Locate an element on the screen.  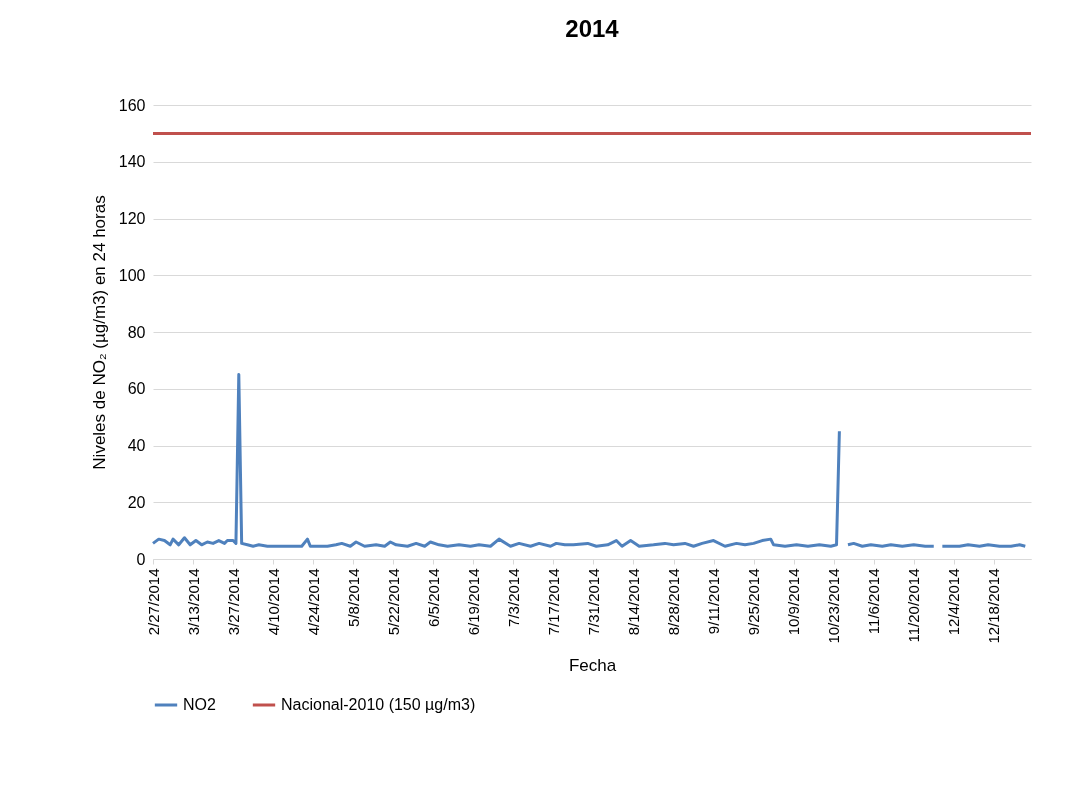
x-tick-label: 7/31/2014 is located at coordinates (593, 602).